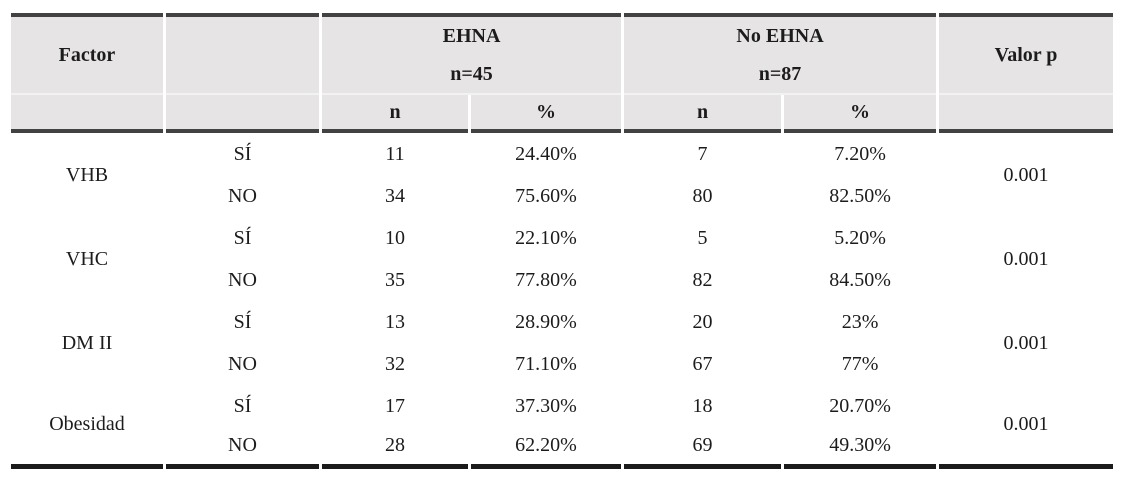  Describe the element at coordinates (395, 406) in the screenshot. I see `ehna-n-cell: 17` at that location.